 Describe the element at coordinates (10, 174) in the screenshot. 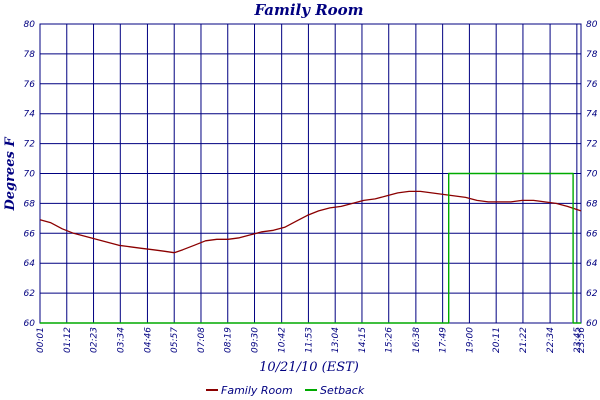

I see `y-axis-label: Degrees F` at that location.